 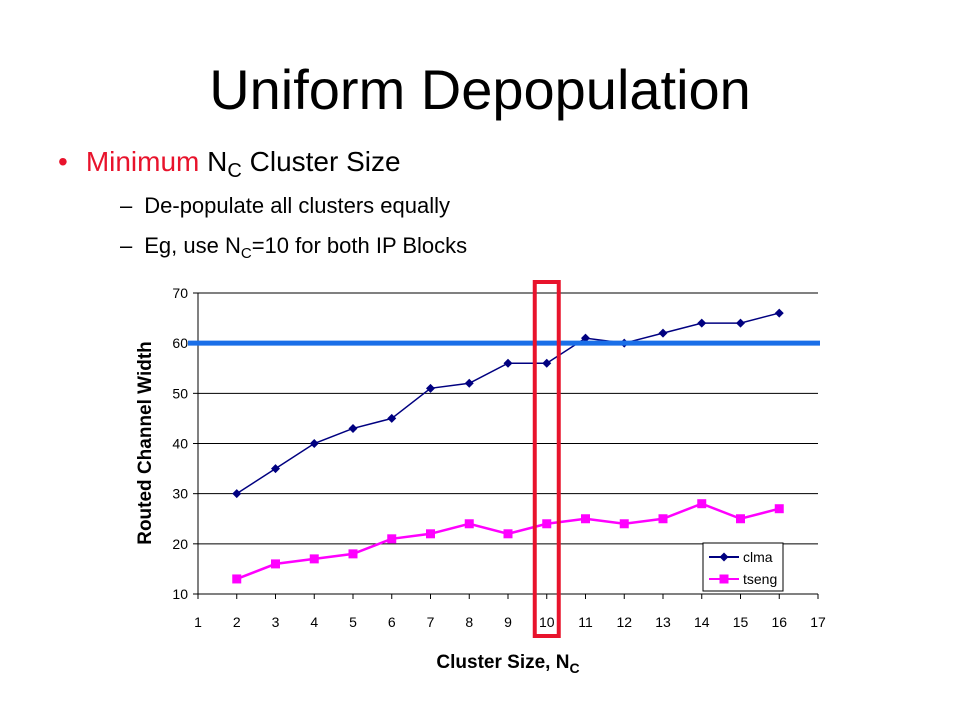 What do you see at coordinates (431, 622) in the screenshot?
I see `x-tick-label: 7` at bounding box center [431, 622].